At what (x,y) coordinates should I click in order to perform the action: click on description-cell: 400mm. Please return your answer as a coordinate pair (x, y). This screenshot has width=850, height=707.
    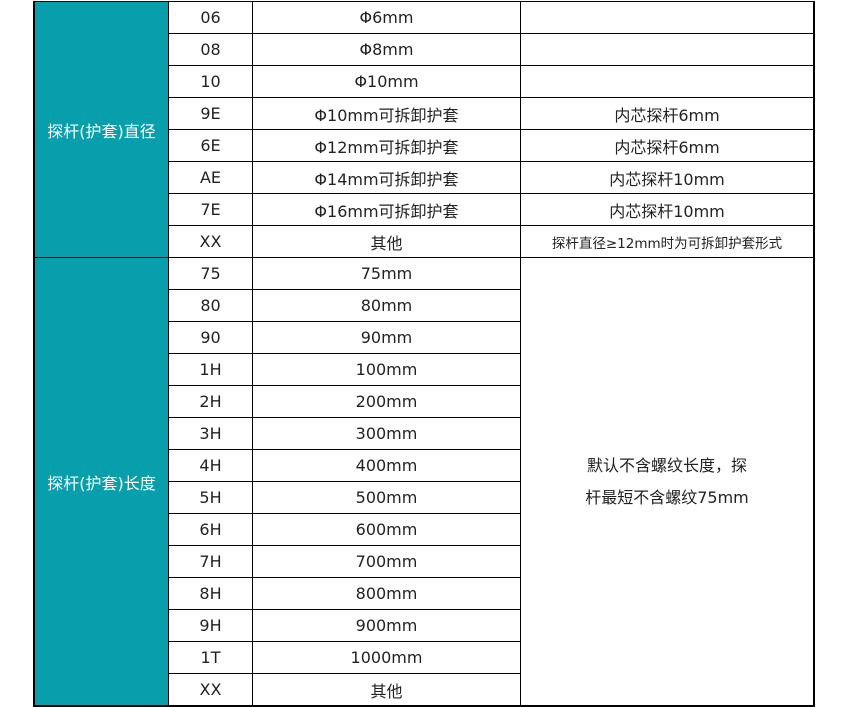
    Looking at the image, I should click on (386, 465).